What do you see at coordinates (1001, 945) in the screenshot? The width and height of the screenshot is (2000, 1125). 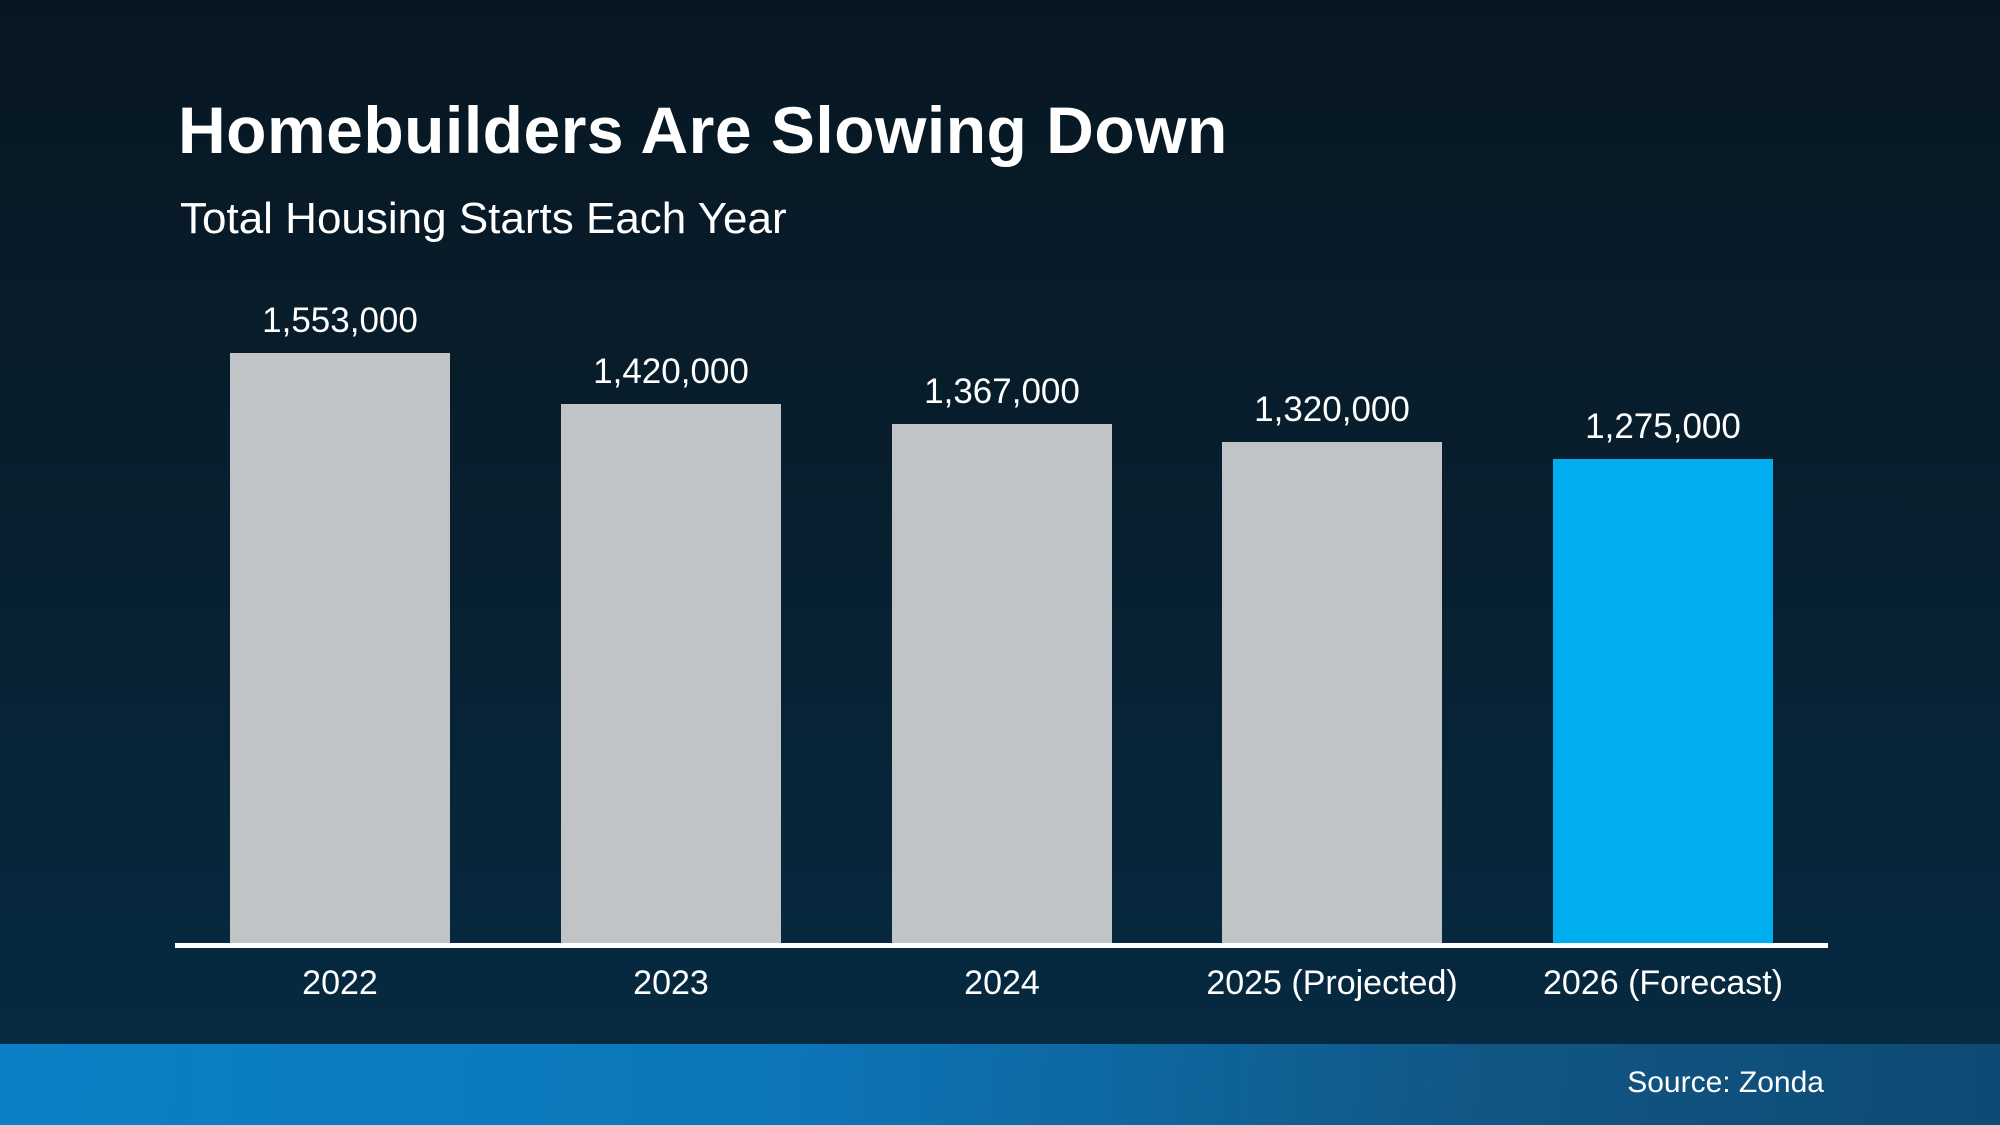 I see `x-axis-line` at bounding box center [1001, 945].